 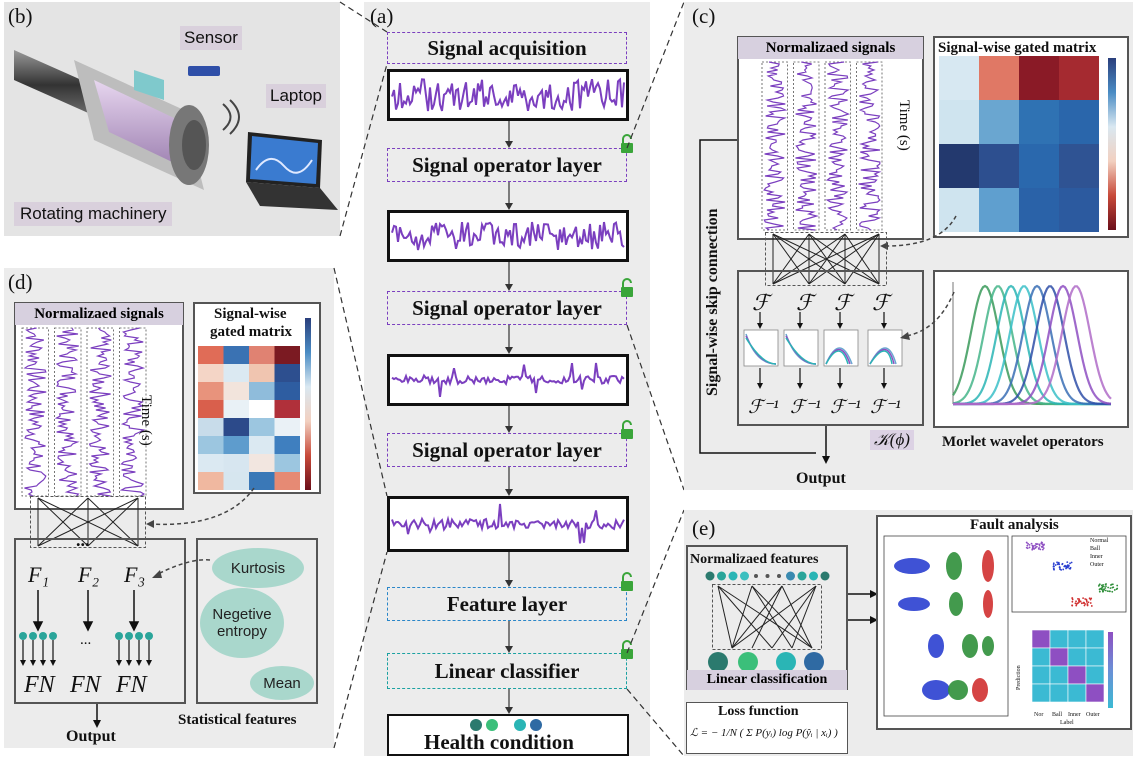 I want to click on a-signal-2-trace, so click(x=508, y=235).